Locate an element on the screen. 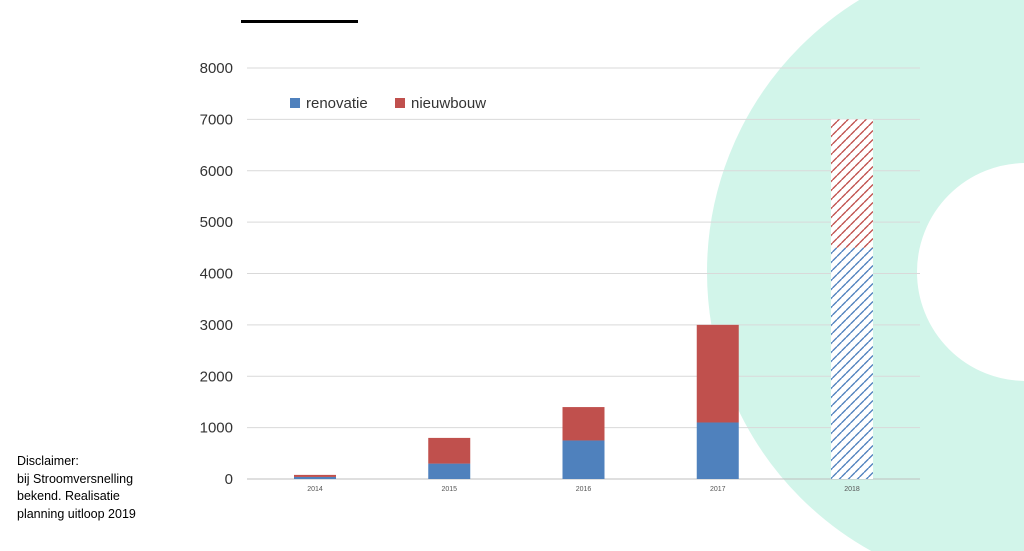 The width and height of the screenshot is (1024, 551). x-axis-ticks: 2014 2015 2016 2017 2018 is located at coordinates (583, 489).